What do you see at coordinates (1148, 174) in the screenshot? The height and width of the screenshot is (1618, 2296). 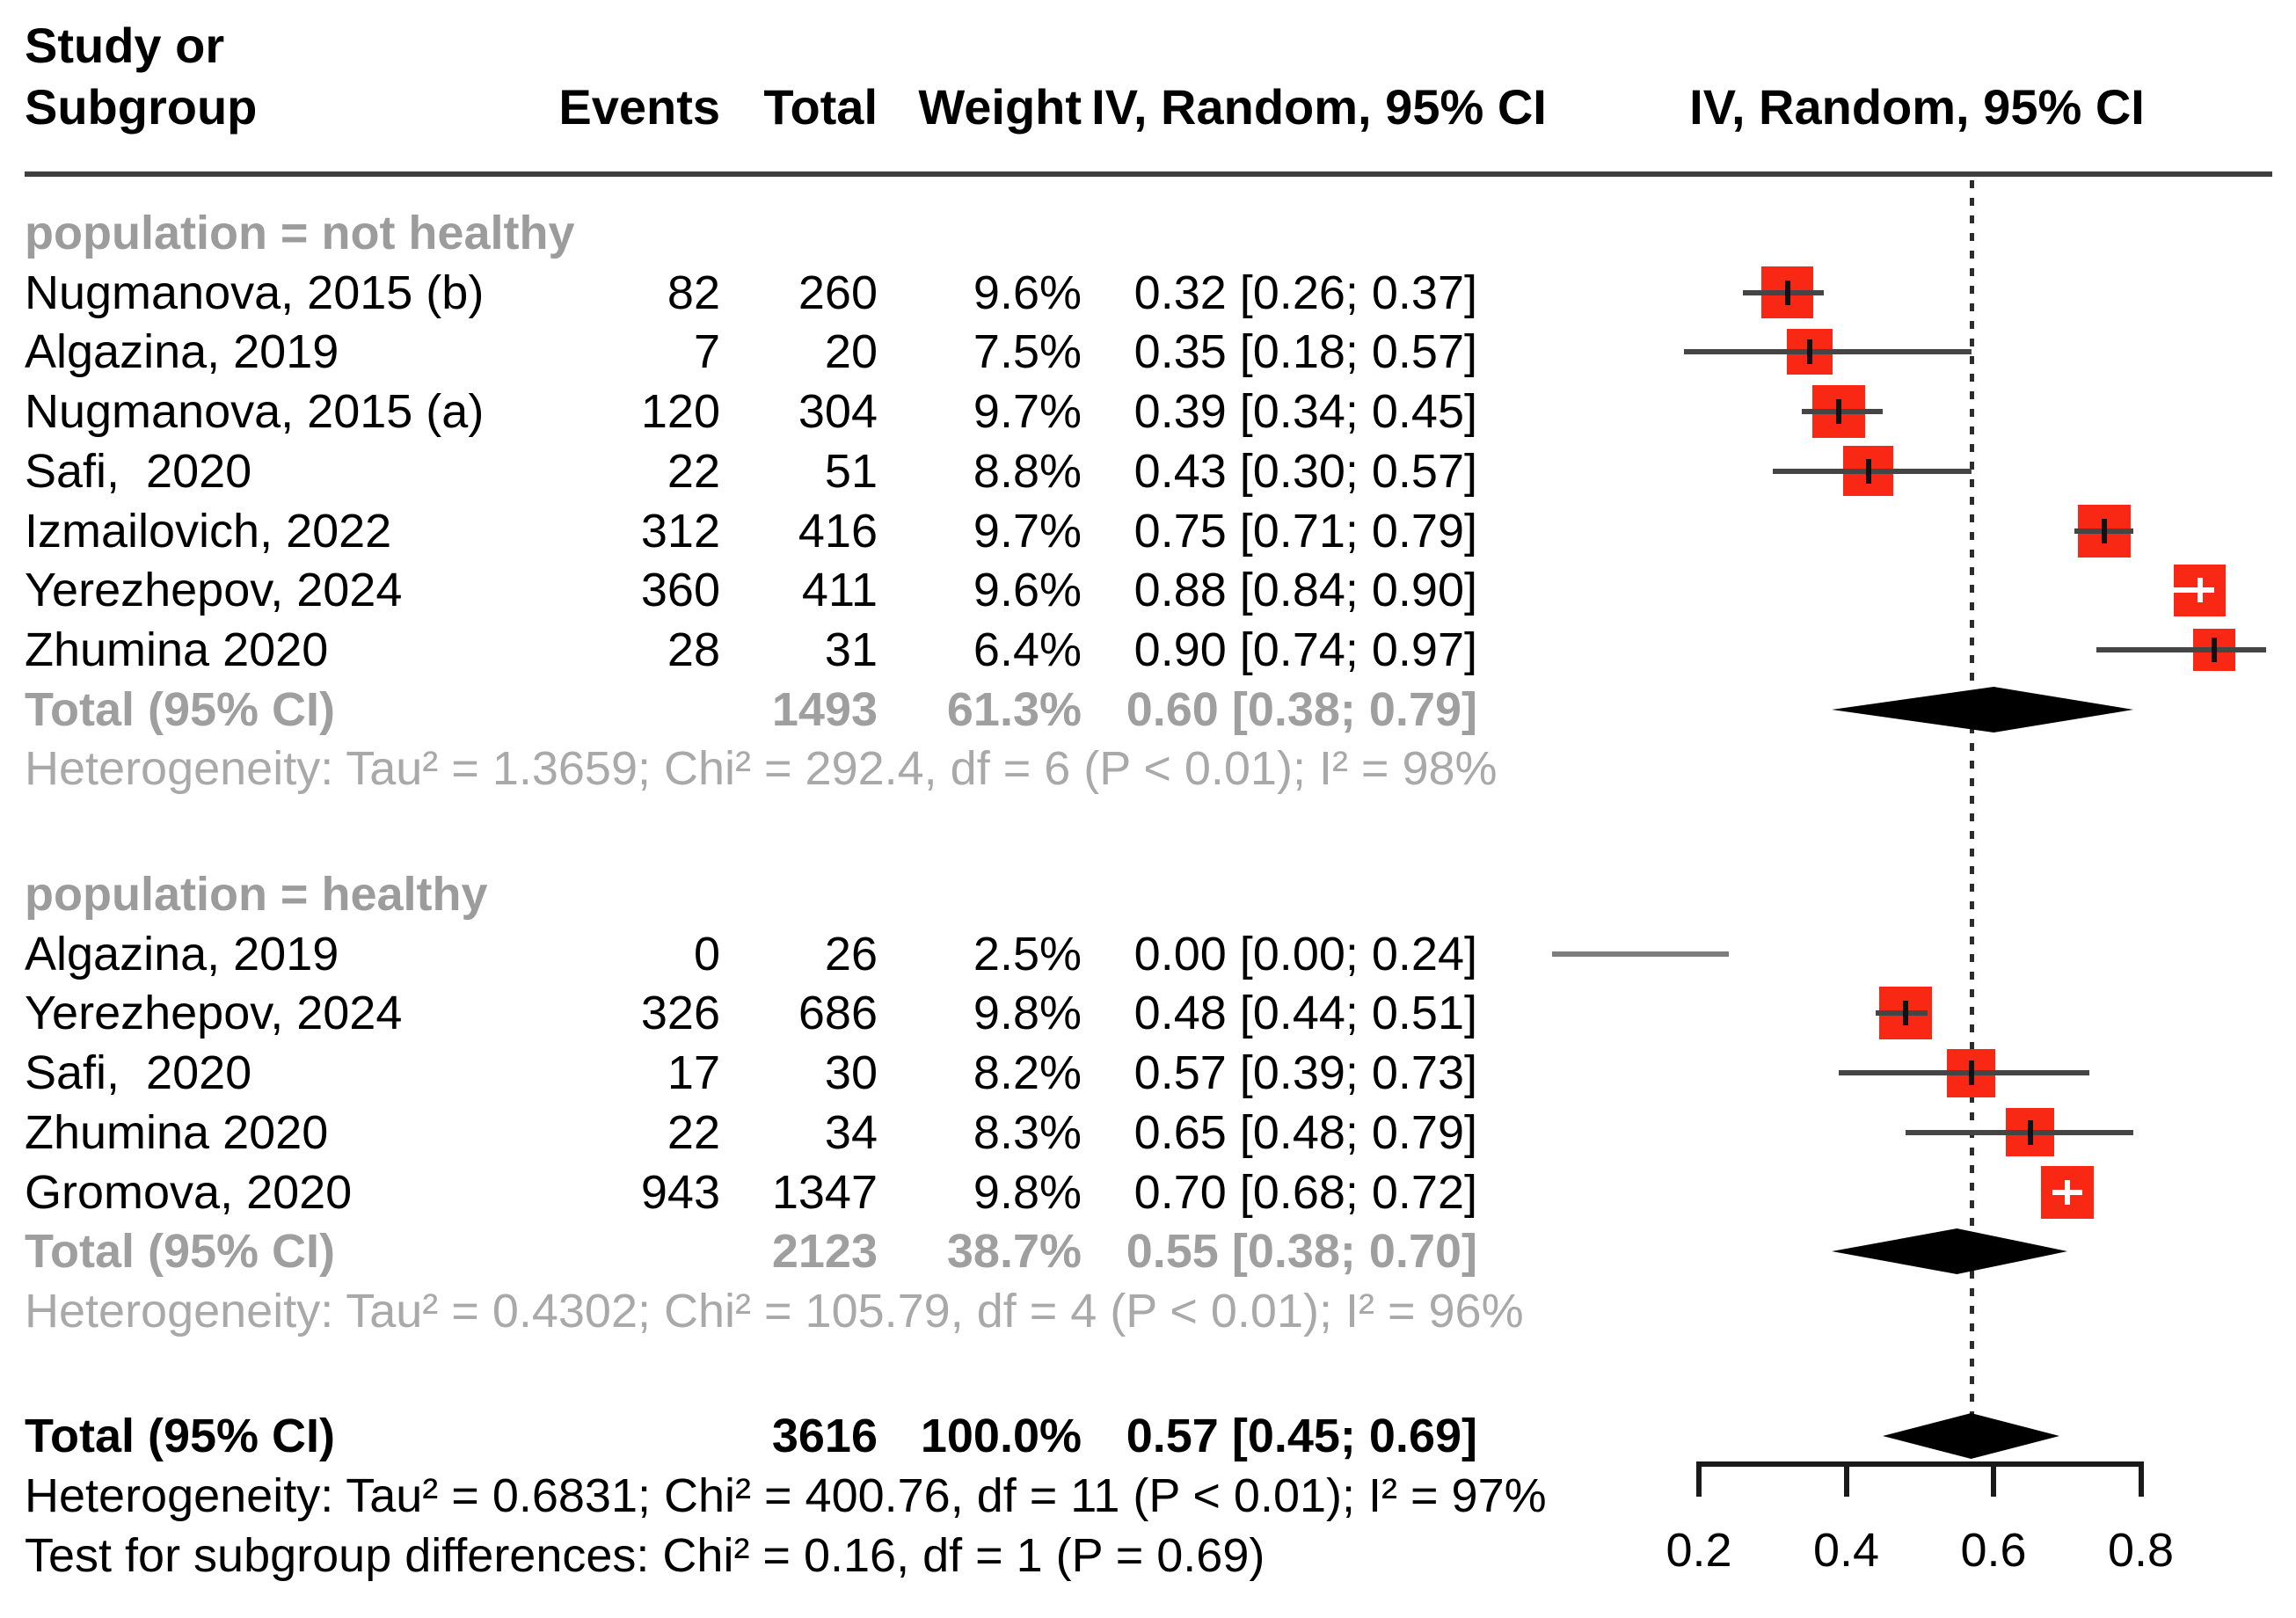 I see `header-rule` at bounding box center [1148, 174].